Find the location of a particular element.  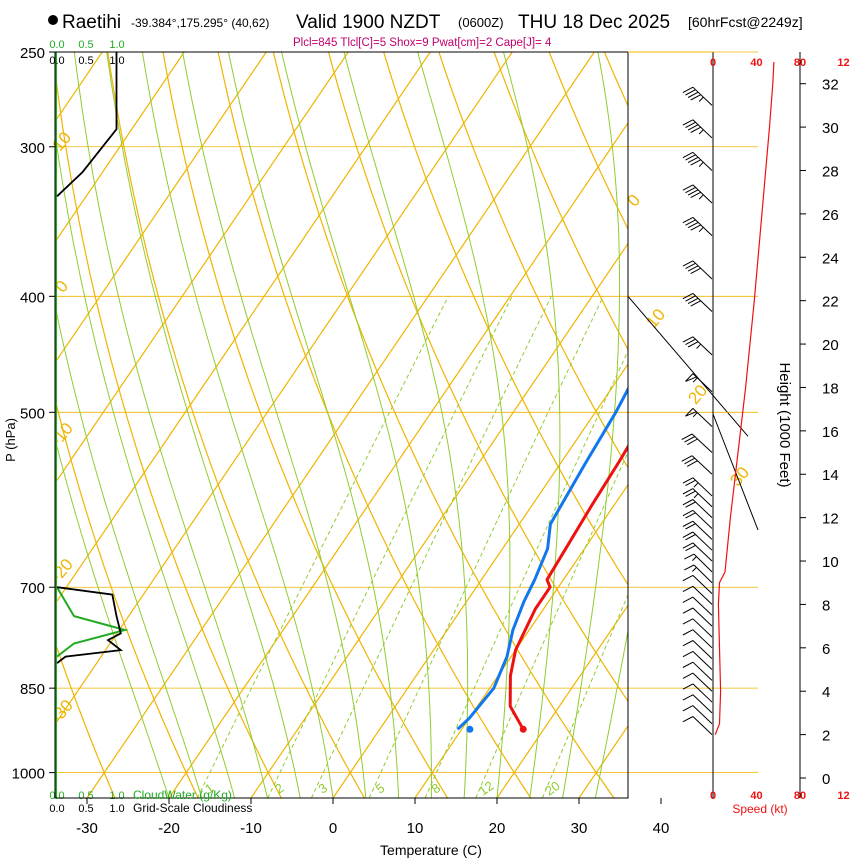

cloudiness-bottom-tick: 0.5 is located at coordinates (85, 809).